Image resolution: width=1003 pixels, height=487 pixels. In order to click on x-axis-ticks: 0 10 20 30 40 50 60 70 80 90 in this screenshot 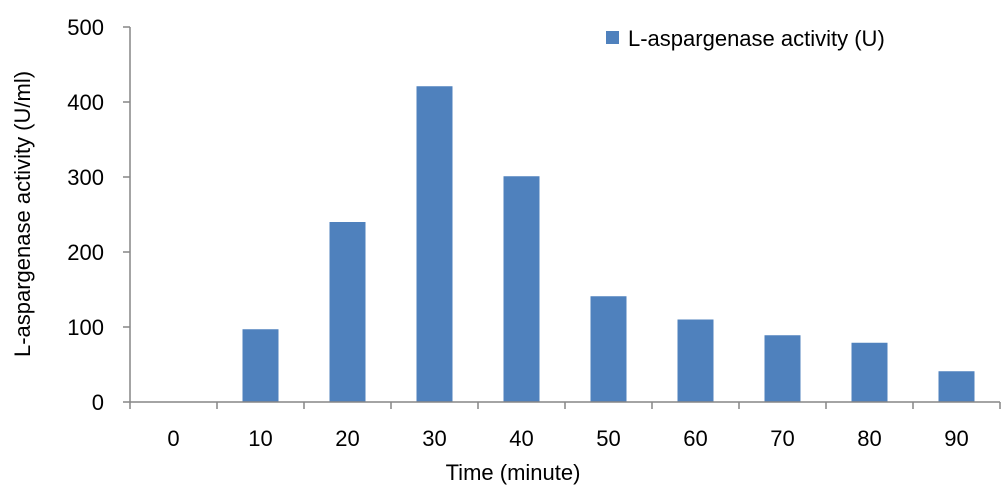, I will do `click(565, 426)`.